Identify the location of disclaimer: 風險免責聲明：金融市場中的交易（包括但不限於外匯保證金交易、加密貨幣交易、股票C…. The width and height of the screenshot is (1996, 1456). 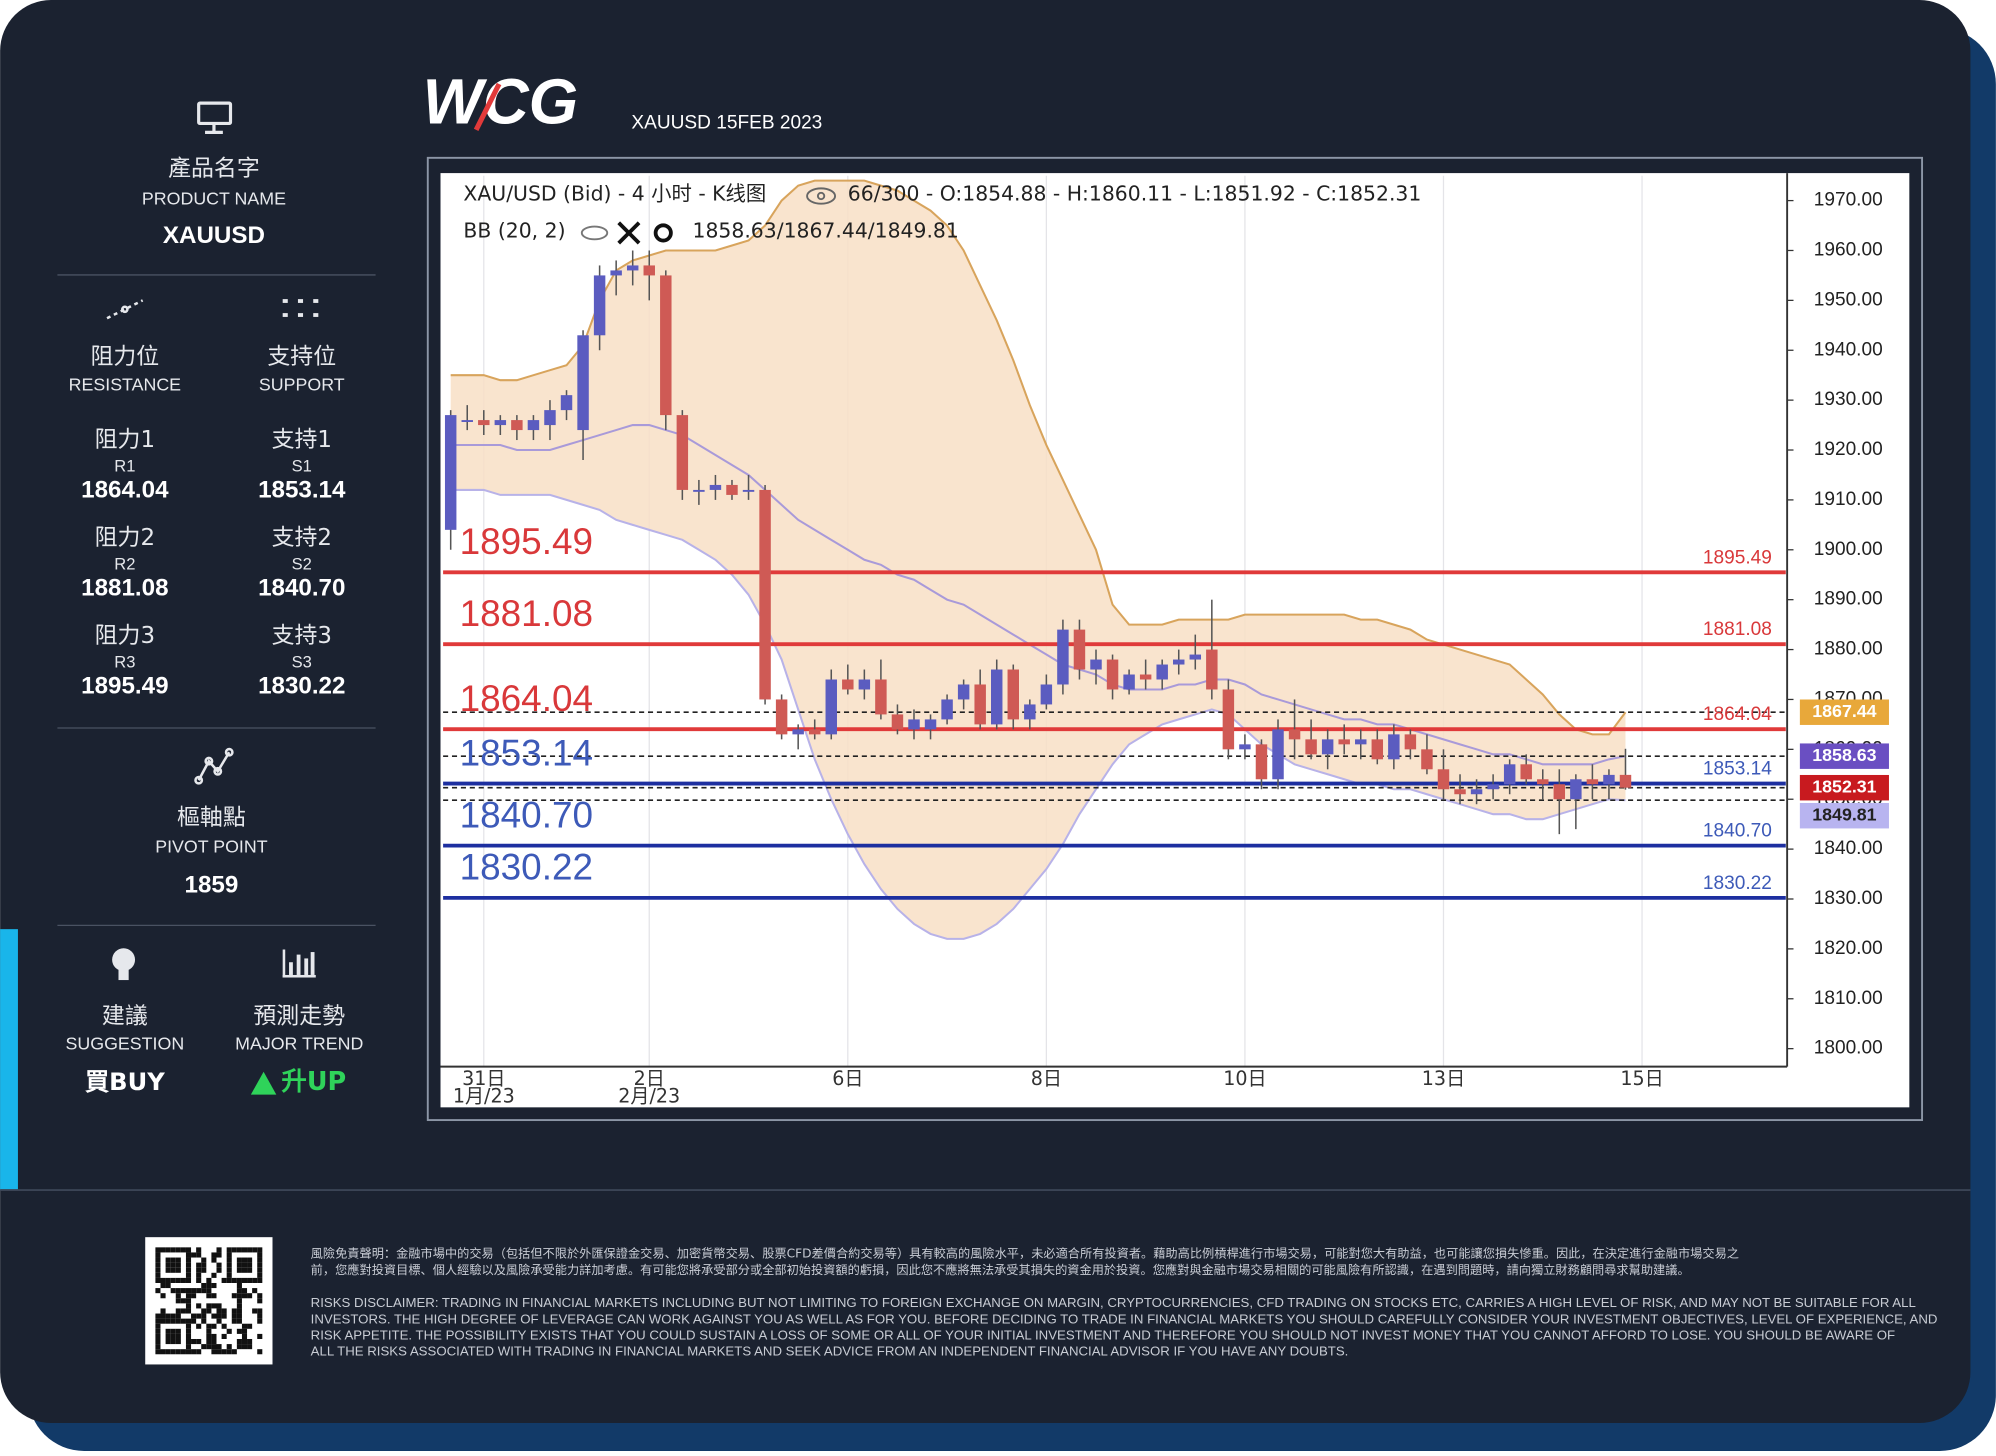
(1124, 1302).